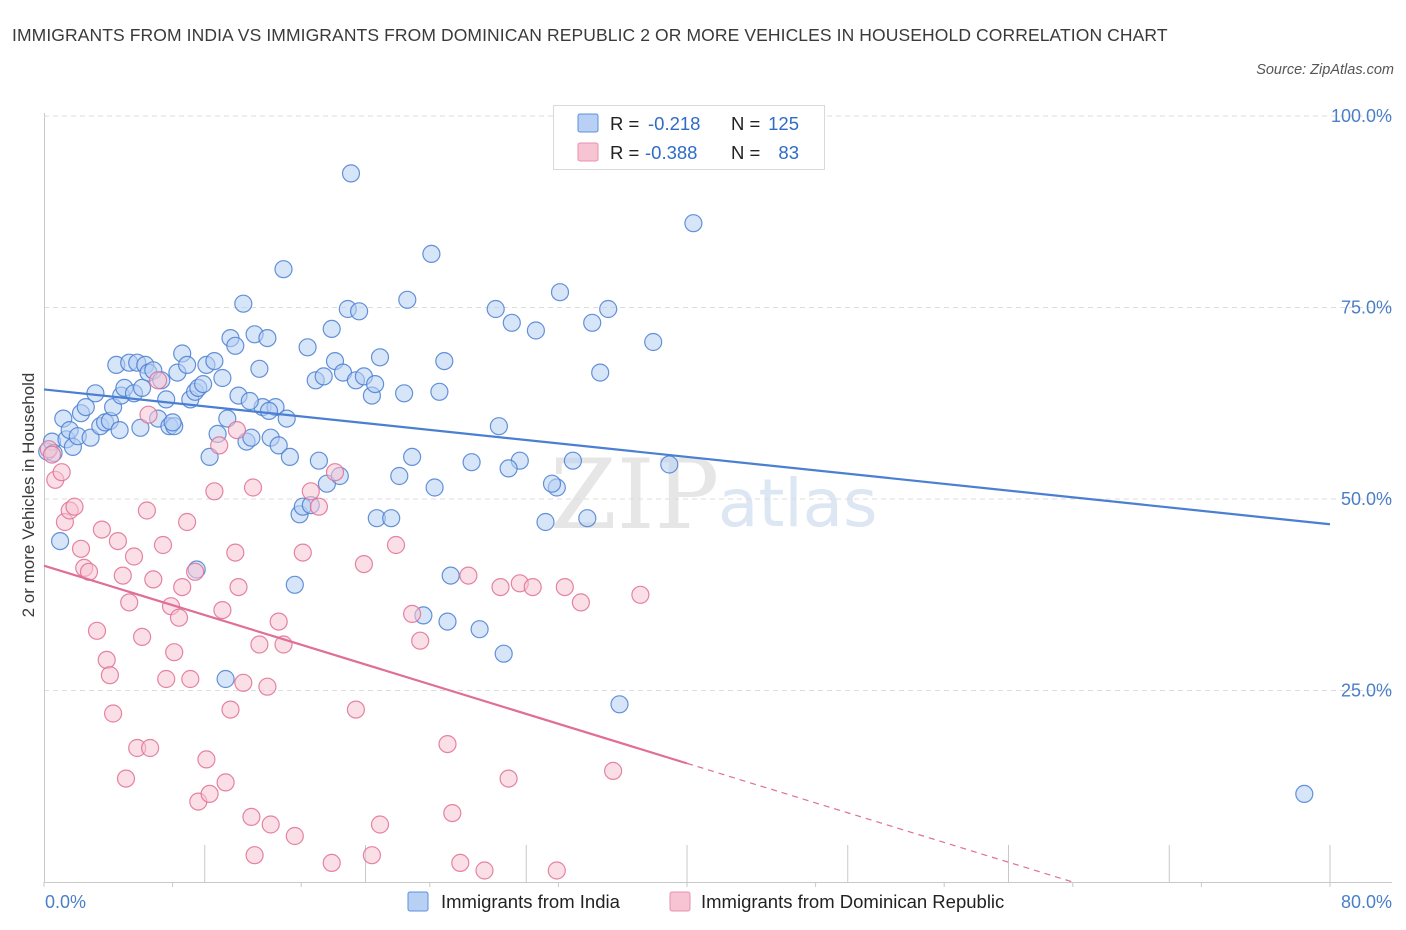 This screenshot has width=1406, height=930. Describe the element at coordinates (689, 137) in the screenshot. I see `legend-box` at that location.